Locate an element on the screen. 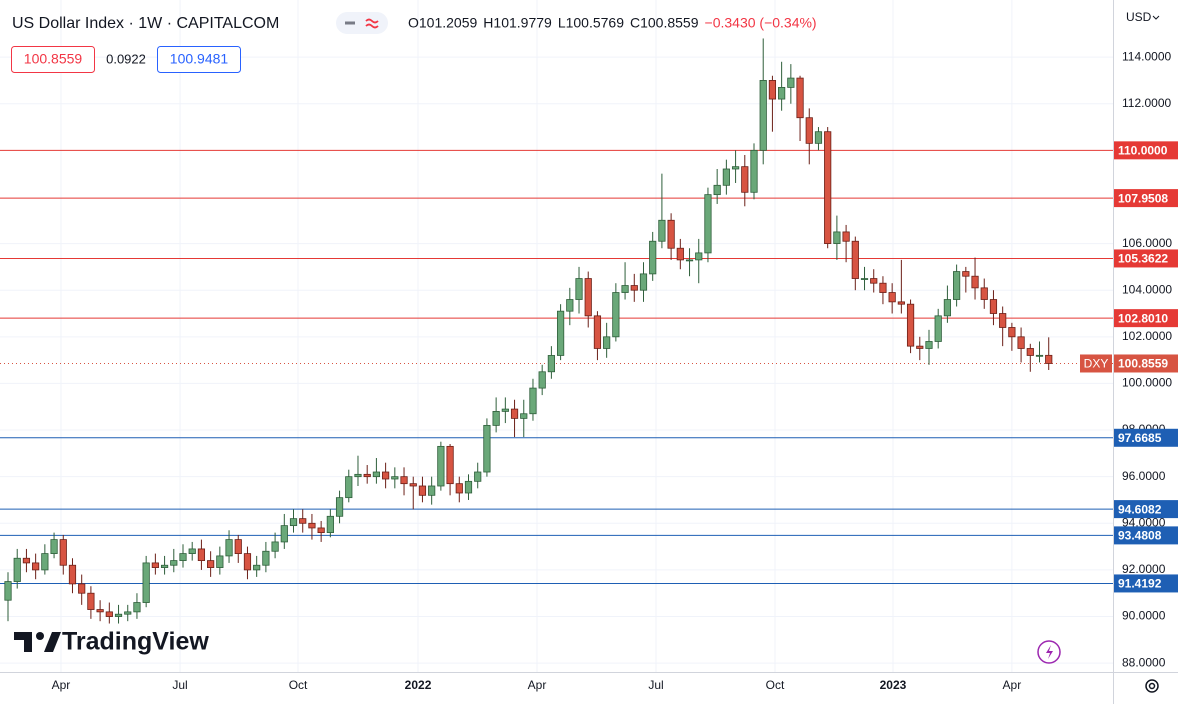 Image resolution: width=1178 pixels, height=704 pixels. level-label: 93.4808 is located at coordinates (1140, 536).